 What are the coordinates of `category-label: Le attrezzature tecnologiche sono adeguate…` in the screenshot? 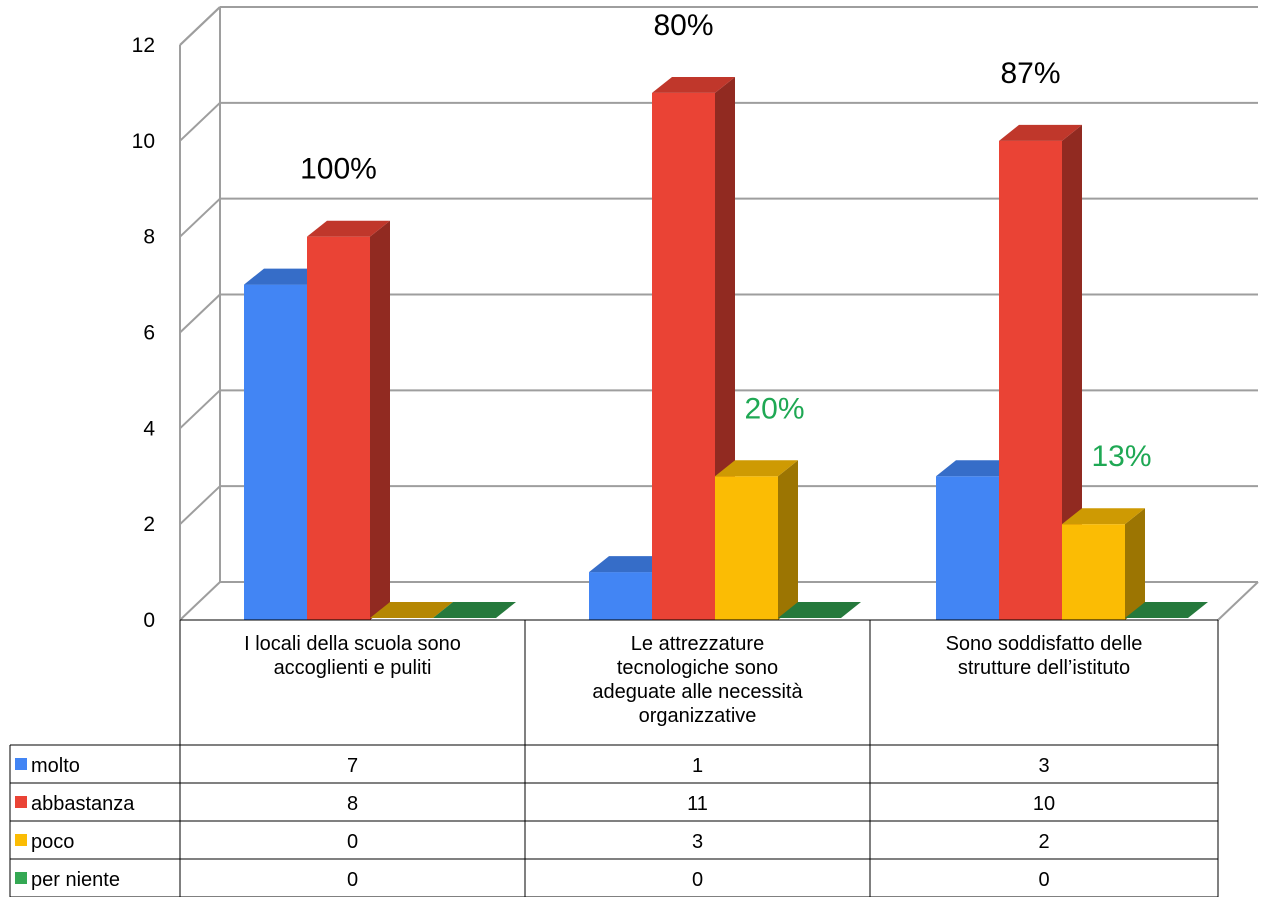 It's located at (697, 680).